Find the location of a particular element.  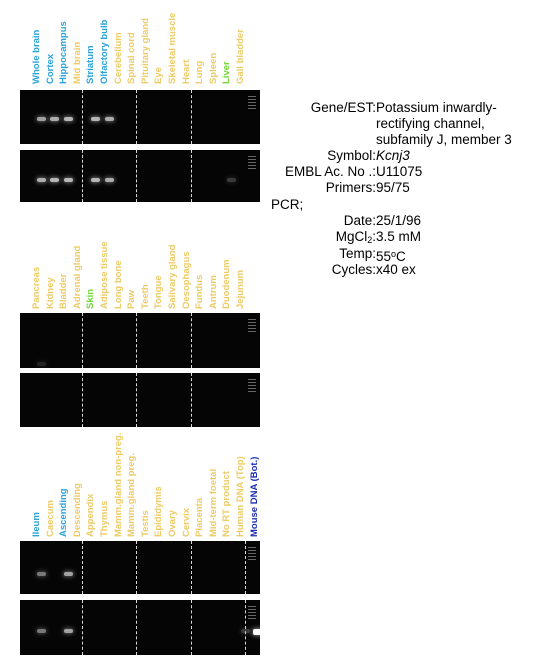

pcr-key: PCR; is located at coordinates (287, 204).